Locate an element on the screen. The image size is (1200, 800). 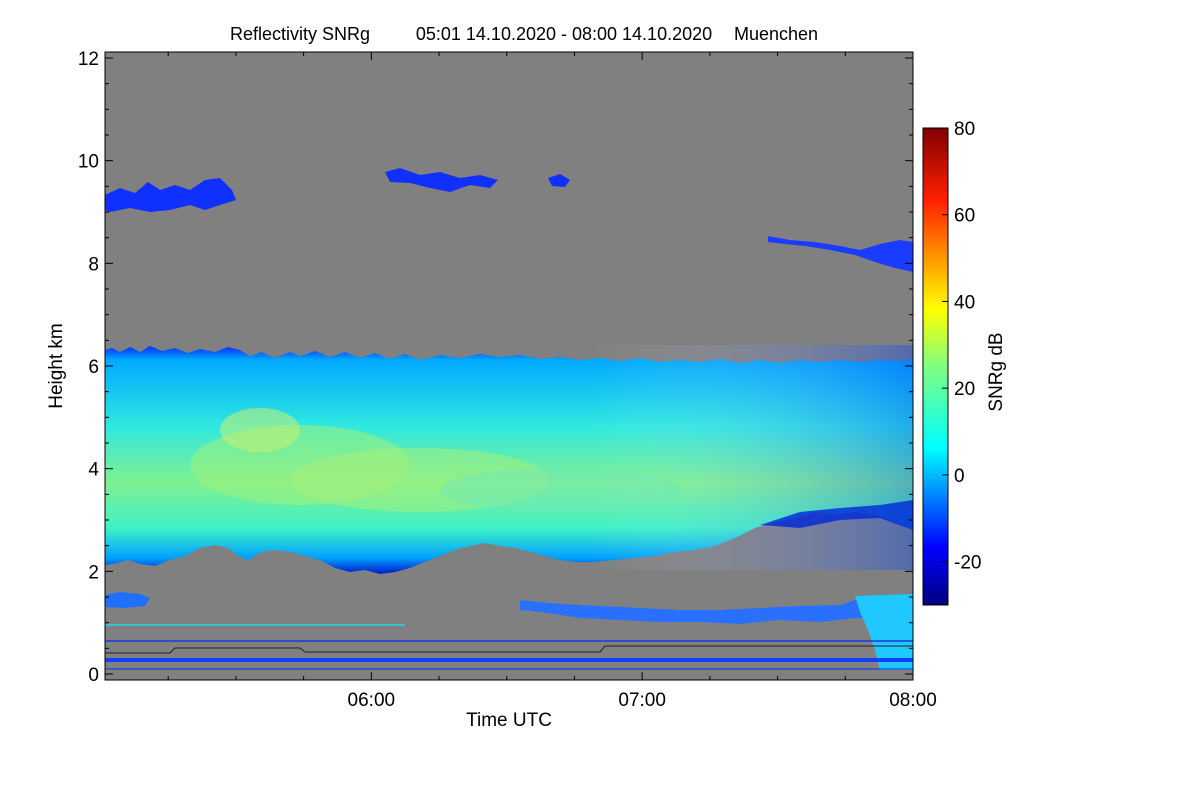
colorbar-tick-label: 40 is located at coordinates (964, 302).